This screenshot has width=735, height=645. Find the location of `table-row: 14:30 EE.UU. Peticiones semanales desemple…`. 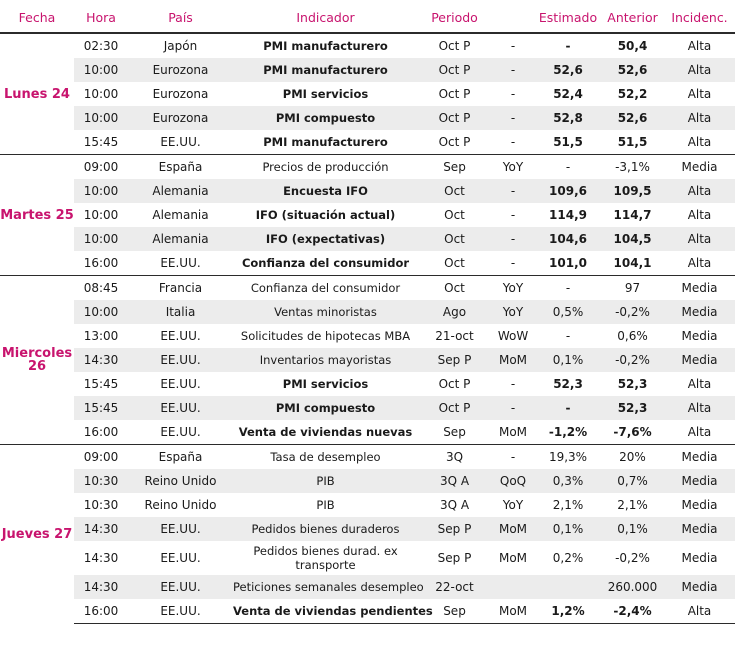

table-row: 14:30 EE.UU. Peticiones semanales desemple… is located at coordinates (367, 587).